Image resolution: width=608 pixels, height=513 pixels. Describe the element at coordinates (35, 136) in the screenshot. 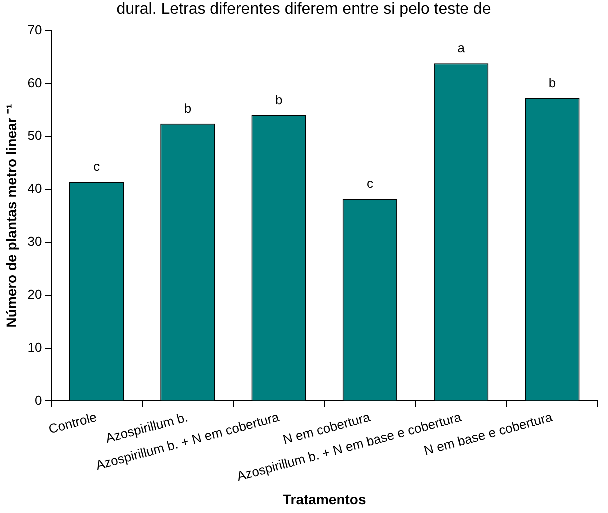

I see `y-tick-label: 50` at that location.